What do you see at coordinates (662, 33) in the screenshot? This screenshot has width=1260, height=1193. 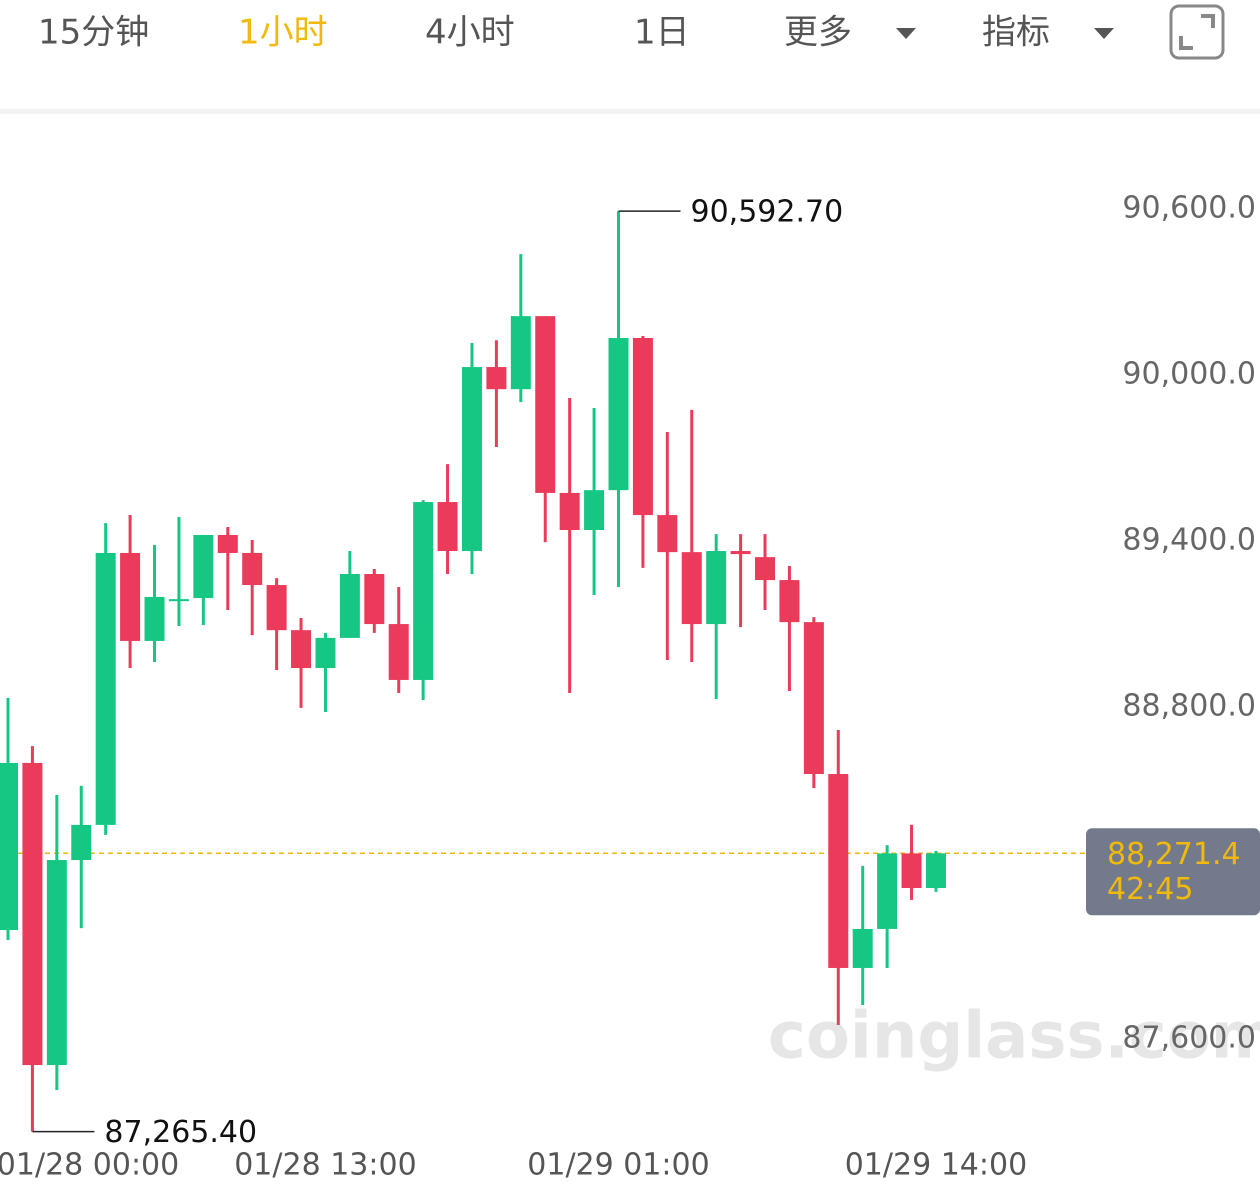 I see `tab-label: 1日` at bounding box center [662, 33].